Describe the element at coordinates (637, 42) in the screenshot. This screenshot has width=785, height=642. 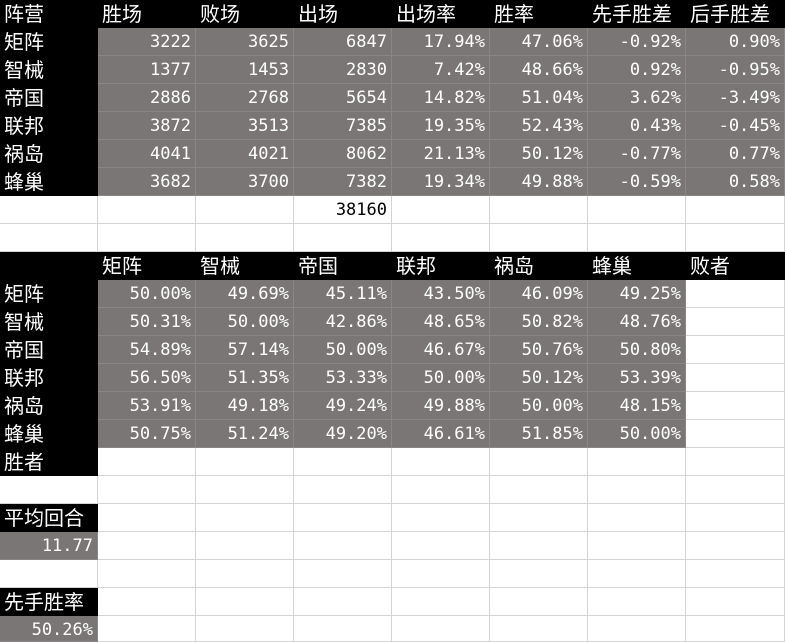
I see `data-cell: -0.92%` at that location.